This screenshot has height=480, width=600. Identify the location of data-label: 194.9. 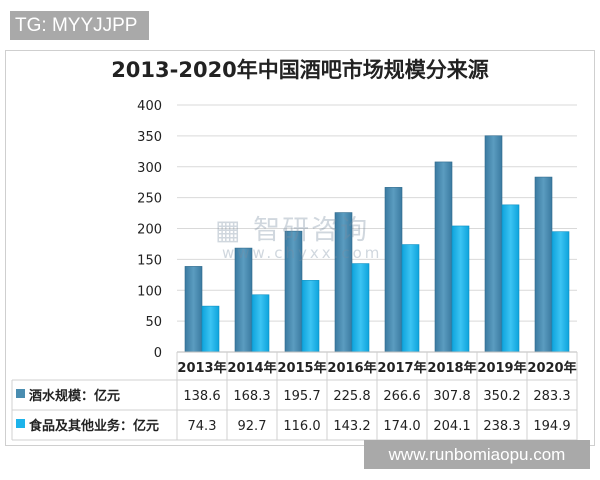
(551, 426).